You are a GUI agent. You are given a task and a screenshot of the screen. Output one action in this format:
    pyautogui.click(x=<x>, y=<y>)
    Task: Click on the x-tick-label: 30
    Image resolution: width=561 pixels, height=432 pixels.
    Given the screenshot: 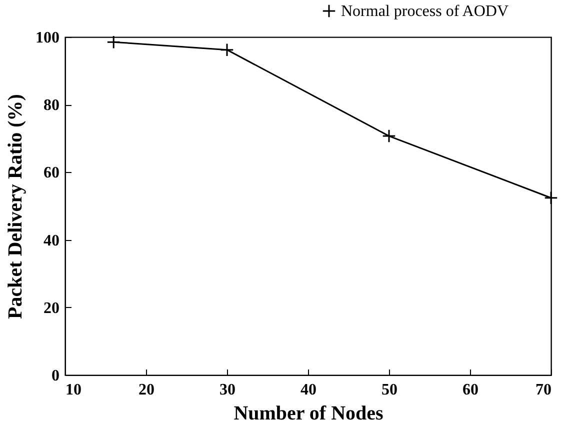 What is the action you would take?
    pyautogui.click(x=228, y=390)
    